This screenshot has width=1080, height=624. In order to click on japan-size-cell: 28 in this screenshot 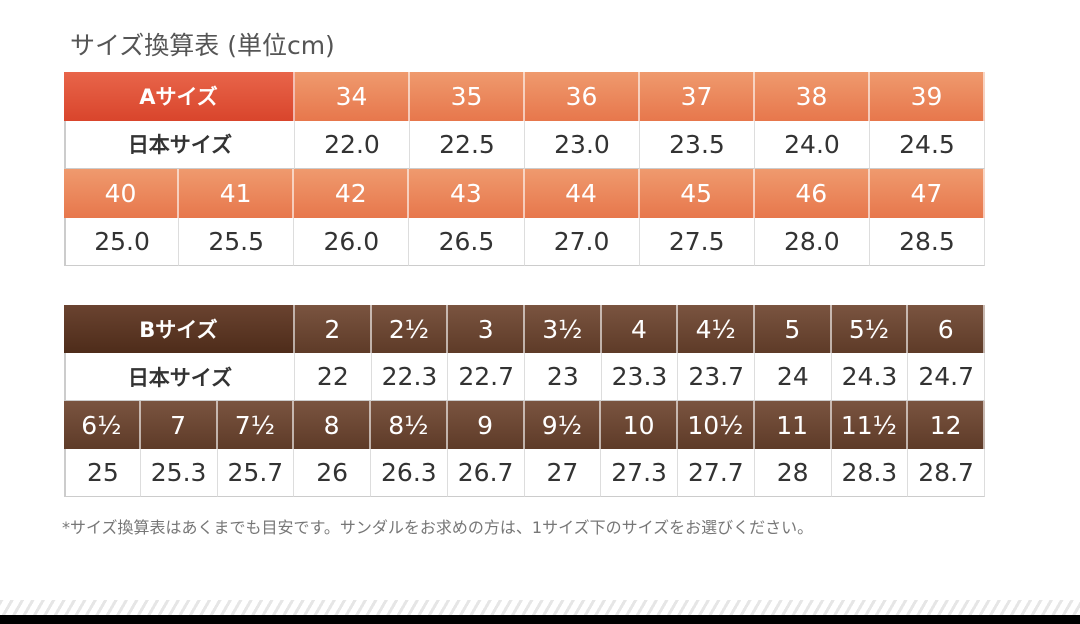, I will do `click(793, 473)`.